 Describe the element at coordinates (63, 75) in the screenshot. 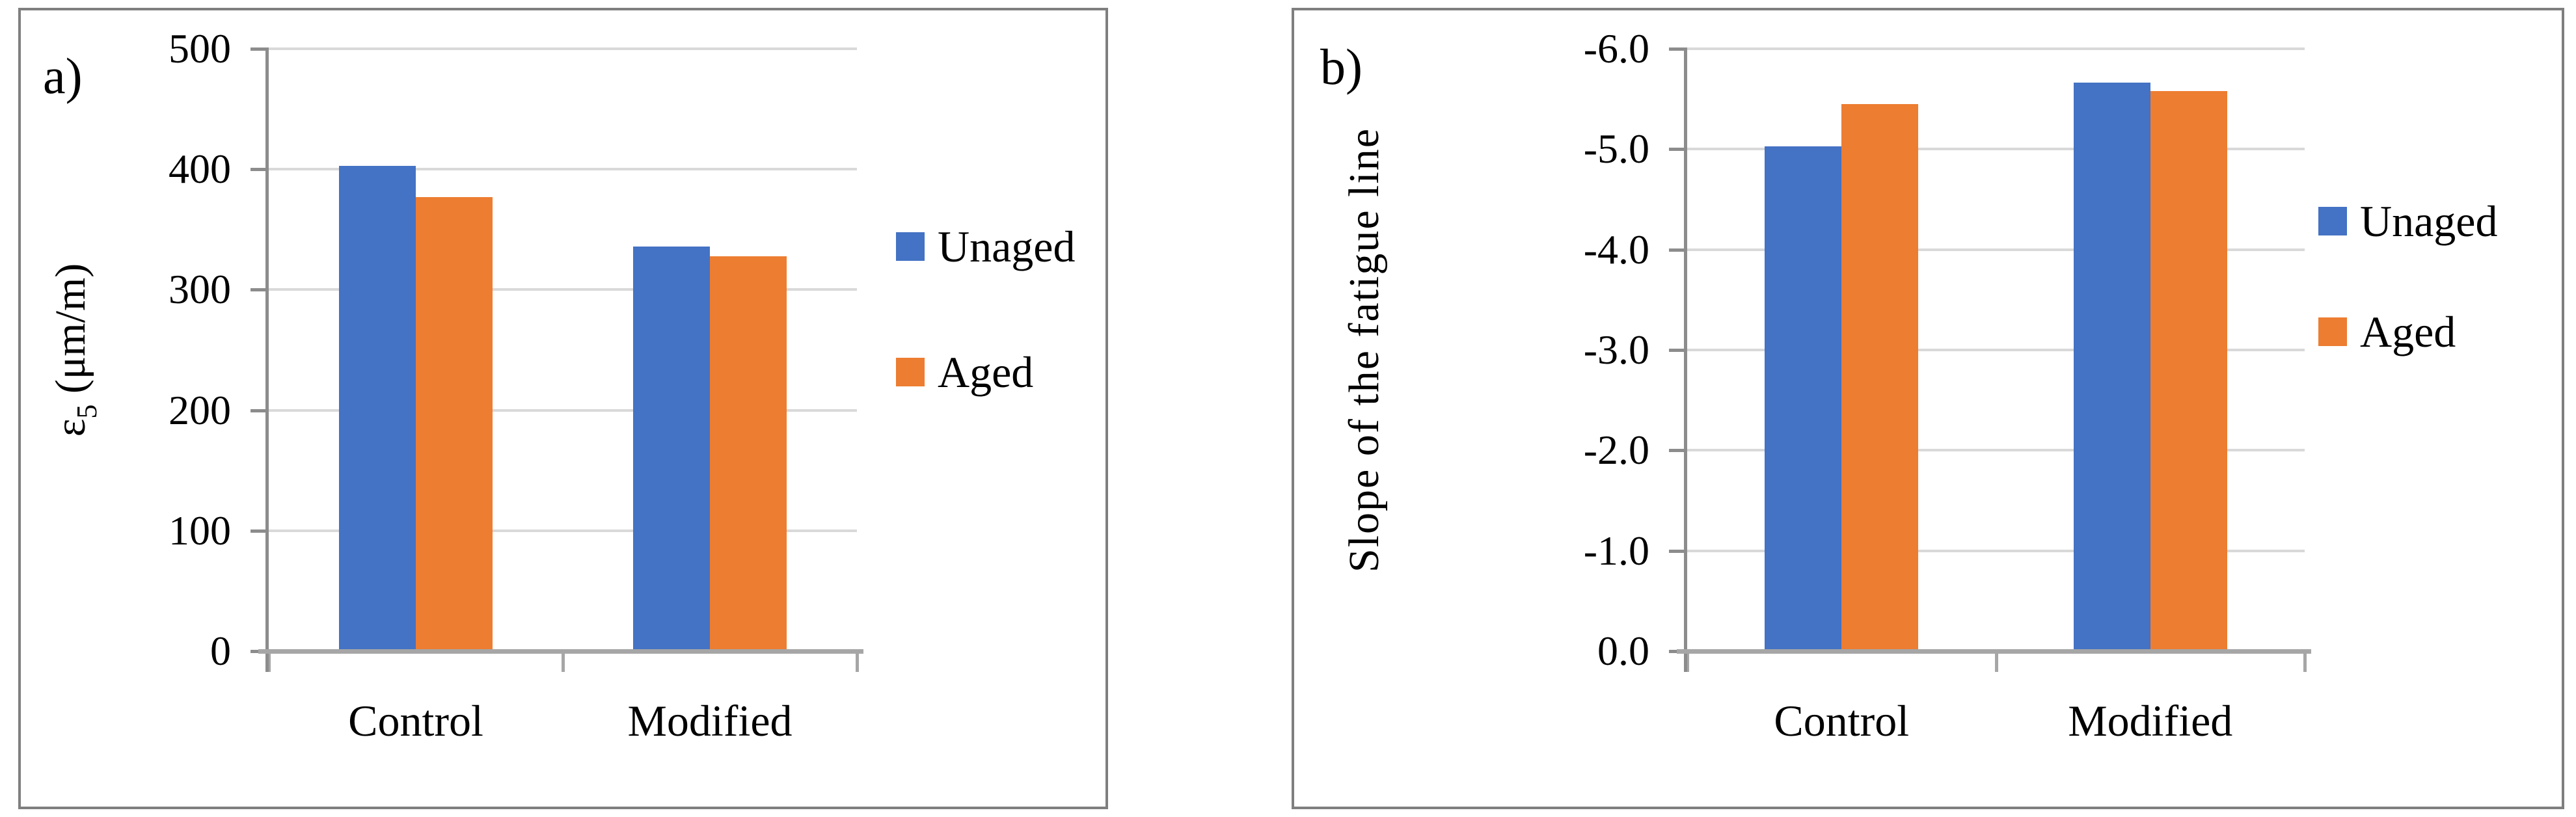

I see `panel-a-label: a)` at that location.